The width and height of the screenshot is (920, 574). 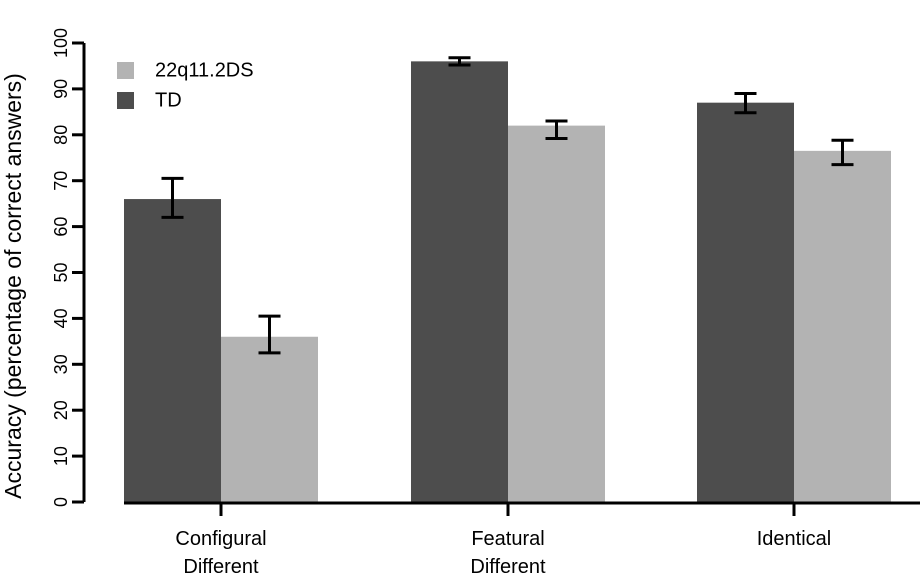 What do you see at coordinates (185, 86) in the screenshot?
I see `legend: 22q11.2DS TD` at bounding box center [185, 86].